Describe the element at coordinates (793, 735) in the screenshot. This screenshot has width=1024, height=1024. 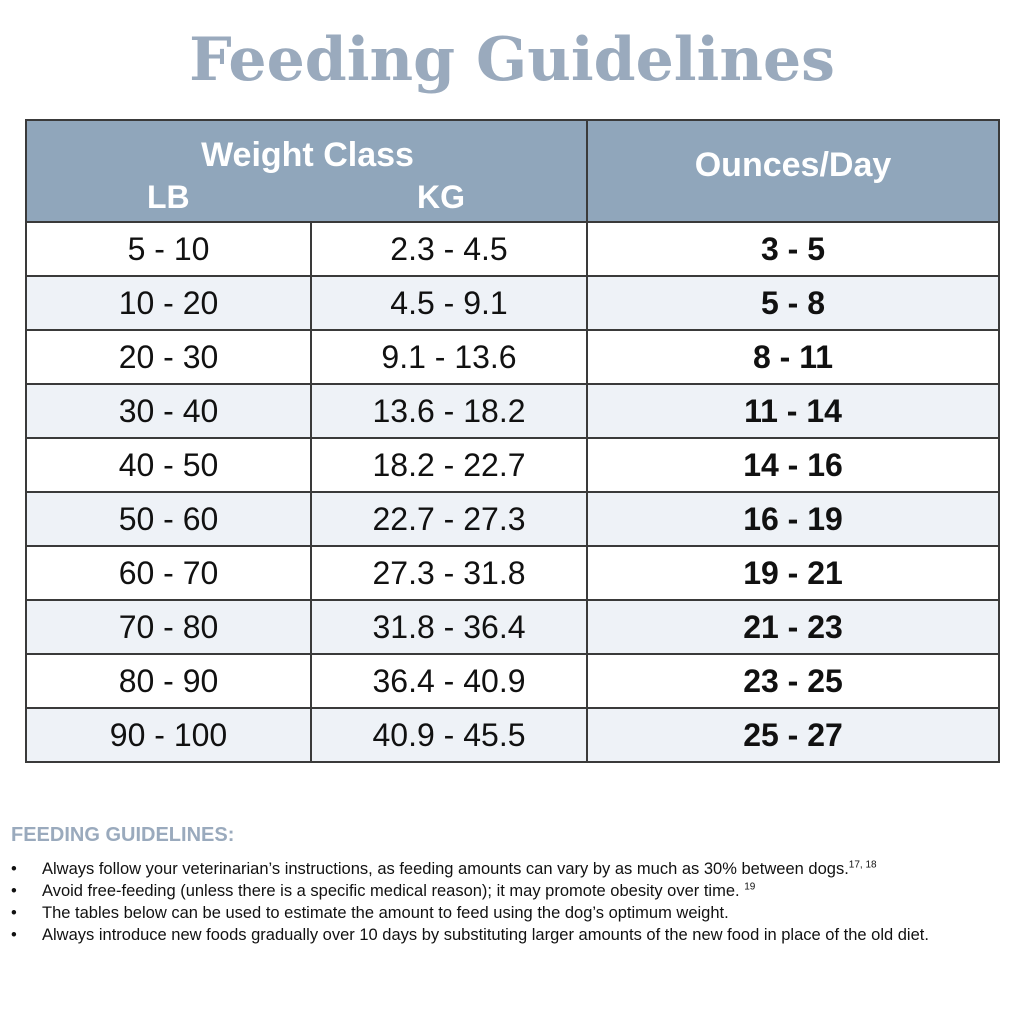
I see `ounces-cell: 25 - 27` at that location.